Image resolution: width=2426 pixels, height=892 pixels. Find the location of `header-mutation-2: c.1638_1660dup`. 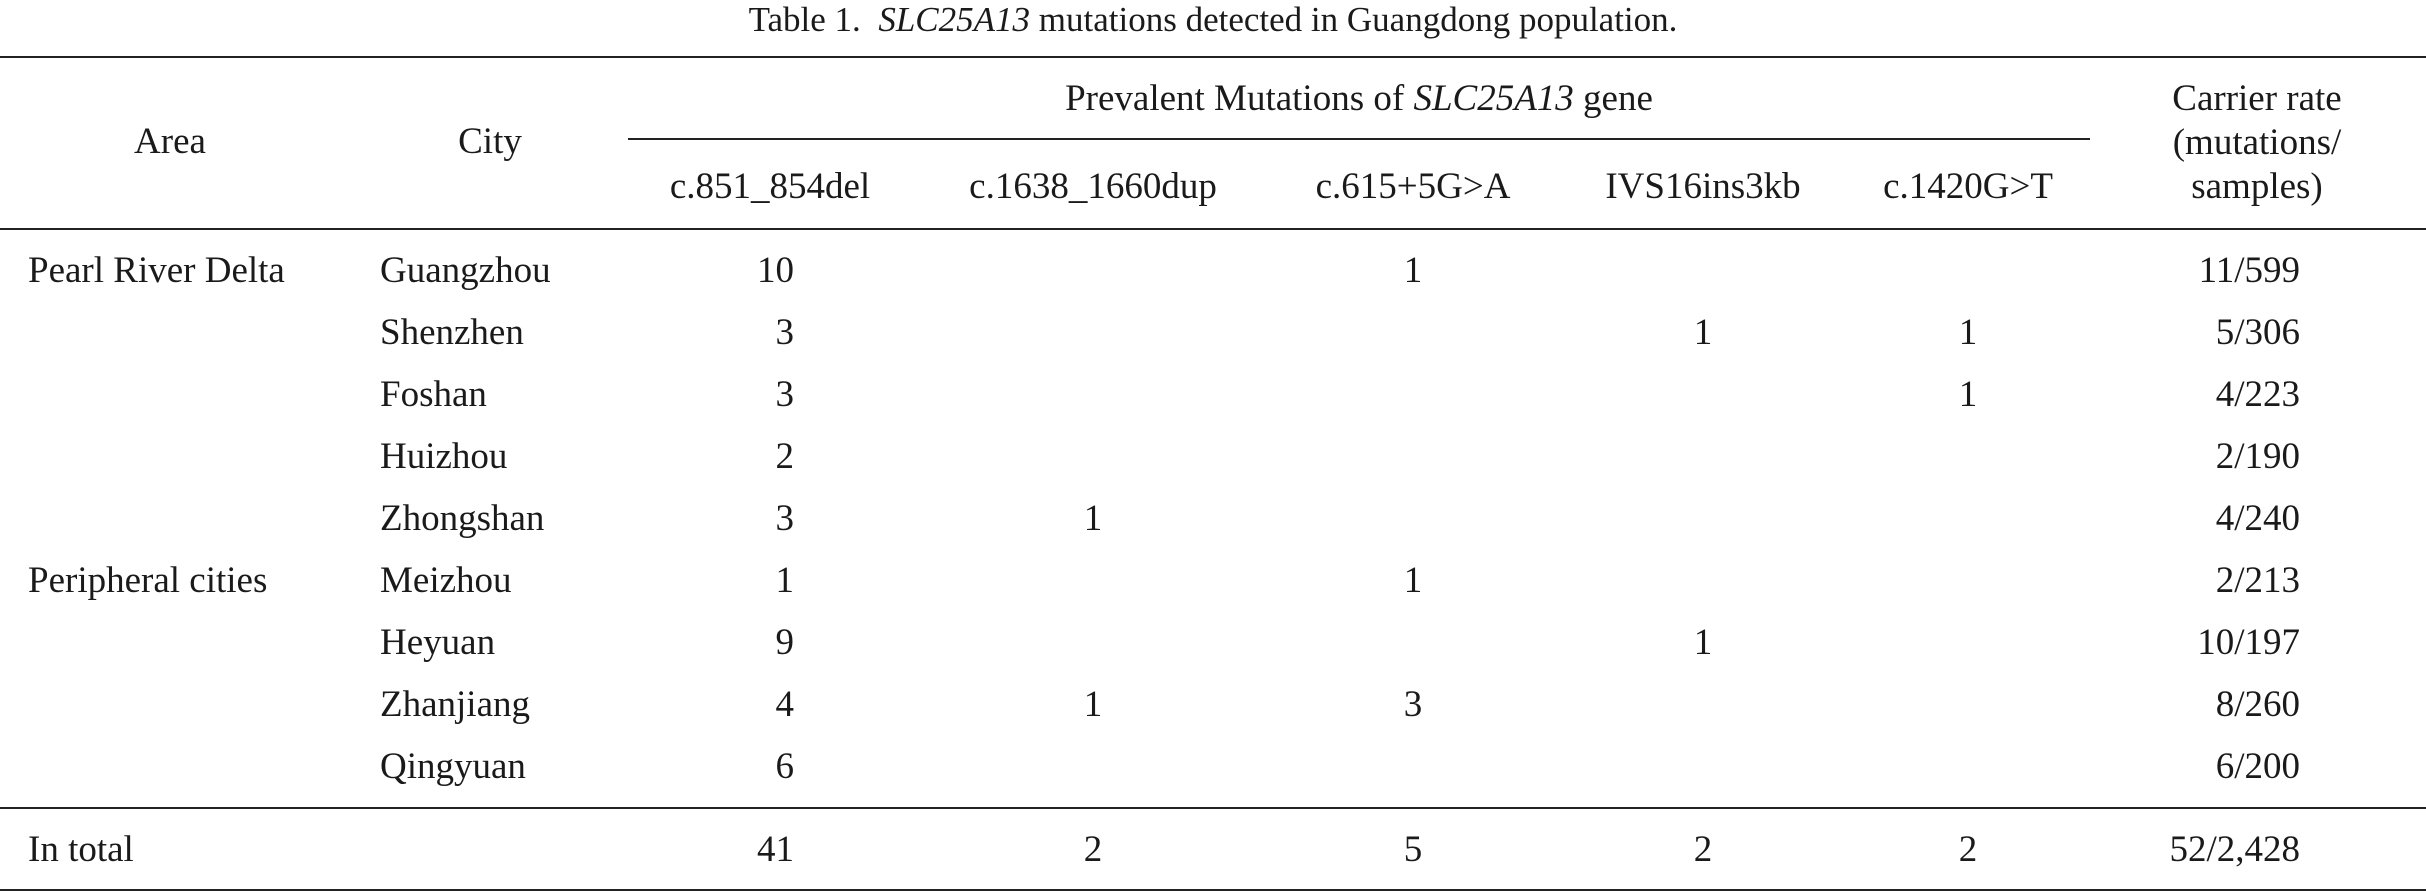

header-mutation-2: c.1638_1660dup is located at coordinates (1093, 186).